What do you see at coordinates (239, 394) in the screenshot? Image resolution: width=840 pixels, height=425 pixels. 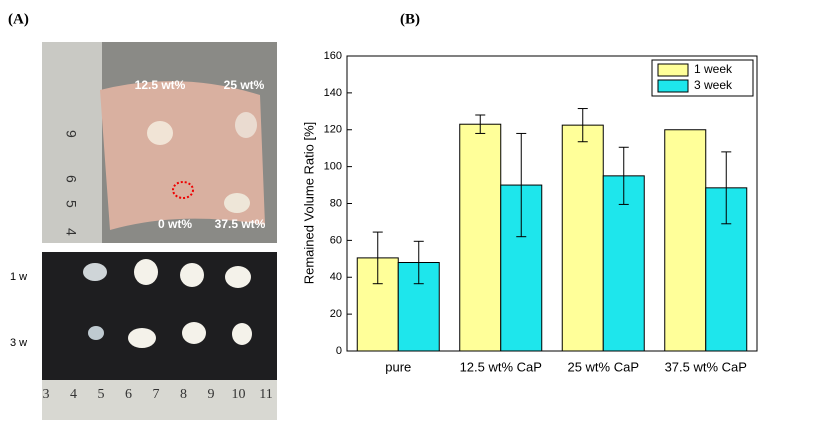 I see `ruler-number: 10` at bounding box center [239, 394].